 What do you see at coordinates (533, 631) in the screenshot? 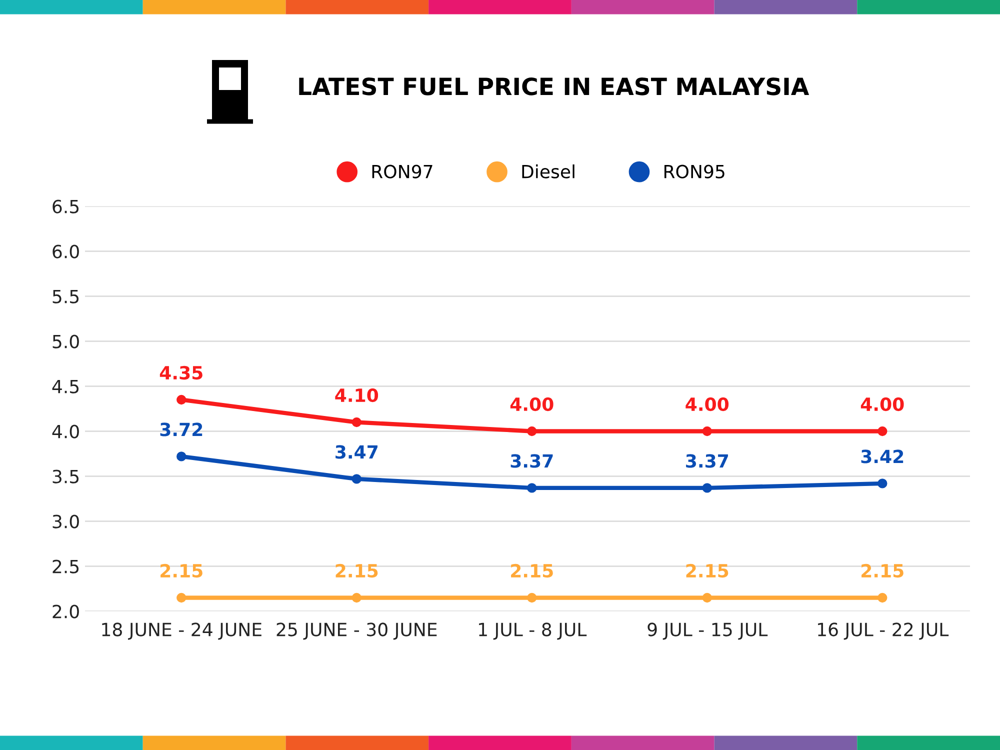
I see `x-tick-label: 1 JUL - 8 JUL` at bounding box center [533, 631].